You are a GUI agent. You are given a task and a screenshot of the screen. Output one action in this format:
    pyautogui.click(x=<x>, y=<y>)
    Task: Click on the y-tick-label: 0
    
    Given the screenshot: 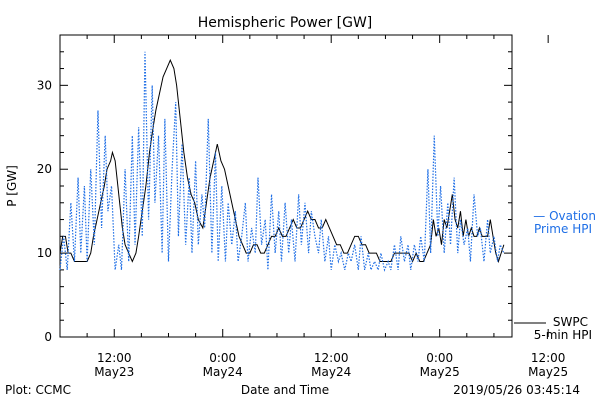 What is the action you would take?
    pyautogui.click(x=48, y=337)
    